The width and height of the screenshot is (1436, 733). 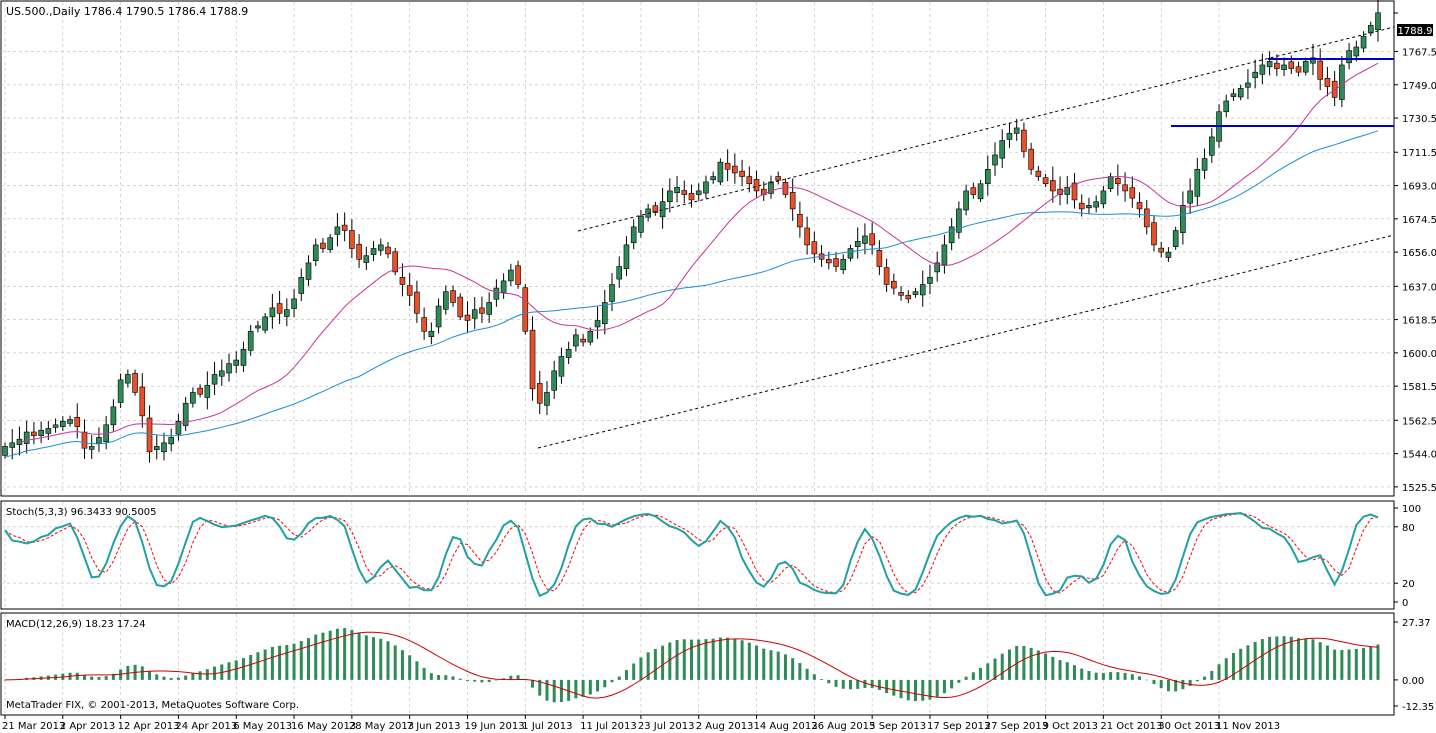 I want to click on macd-signal-line, so click(x=691, y=665).